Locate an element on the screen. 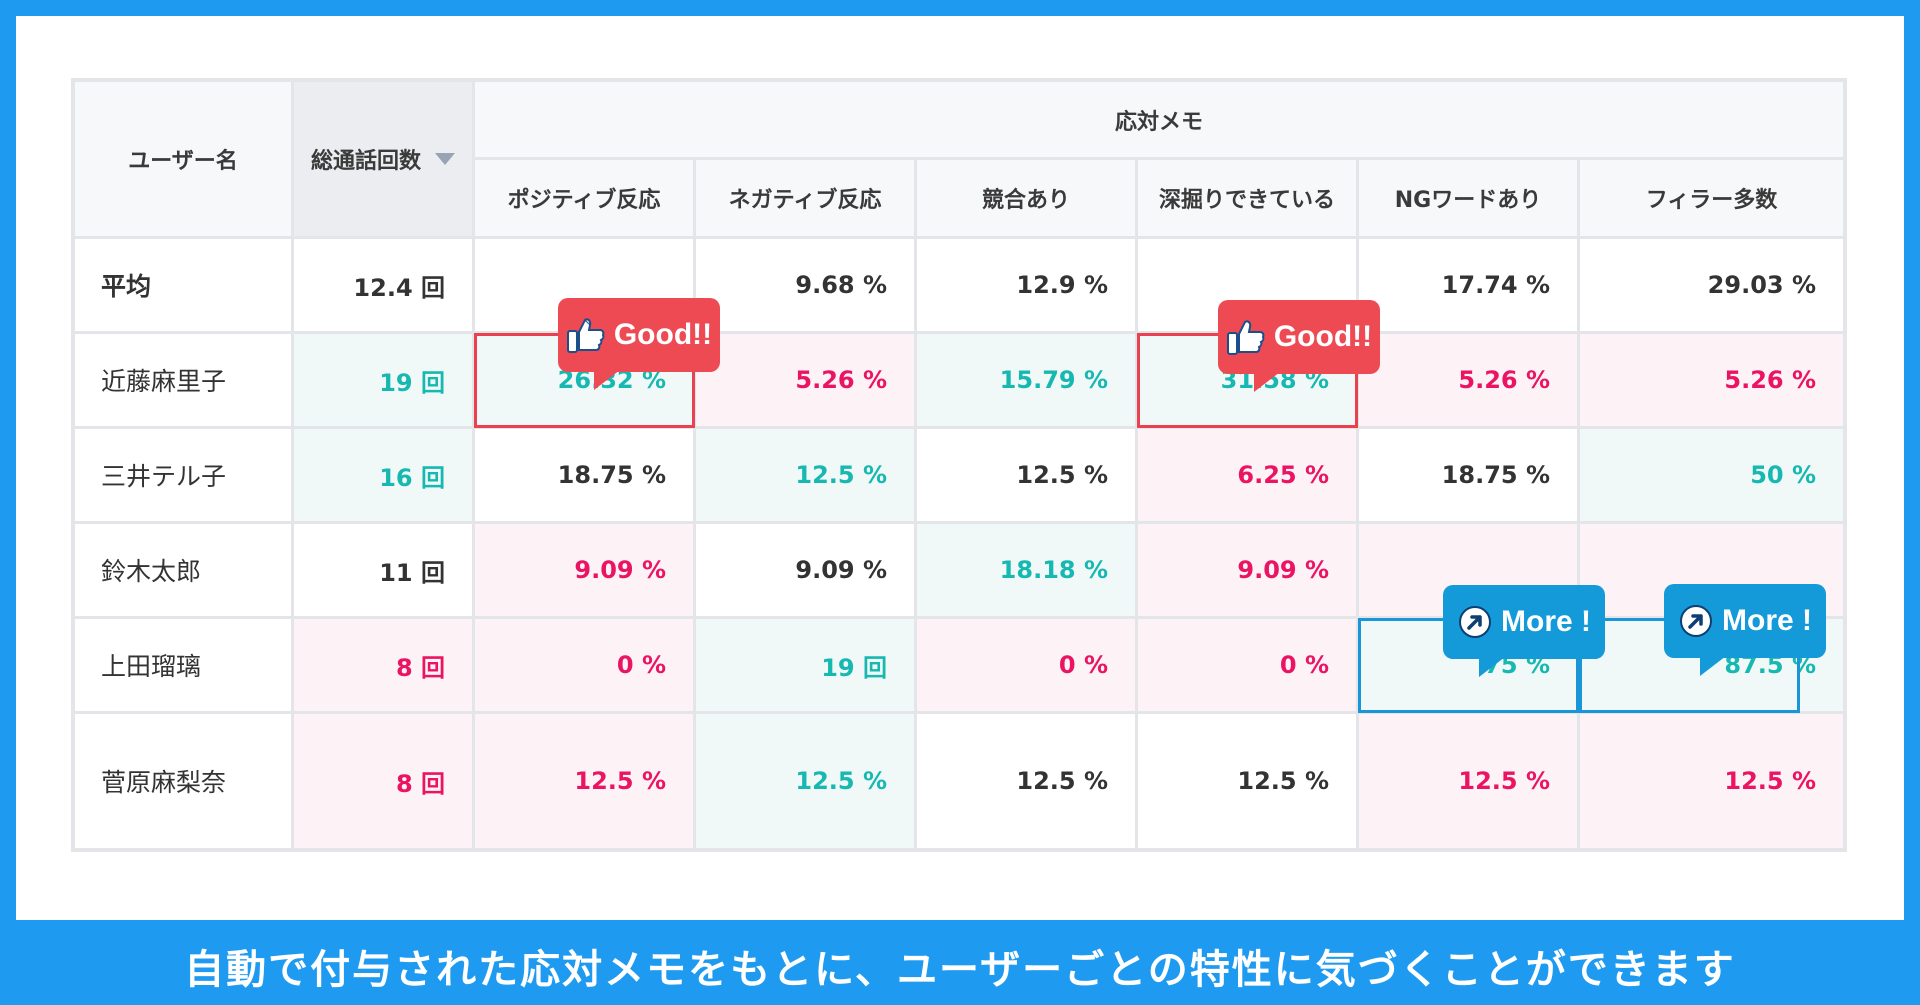 The height and width of the screenshot is (1005, 1920). cell-deep-dive: 0 % is located at coordinates (1247, 665).